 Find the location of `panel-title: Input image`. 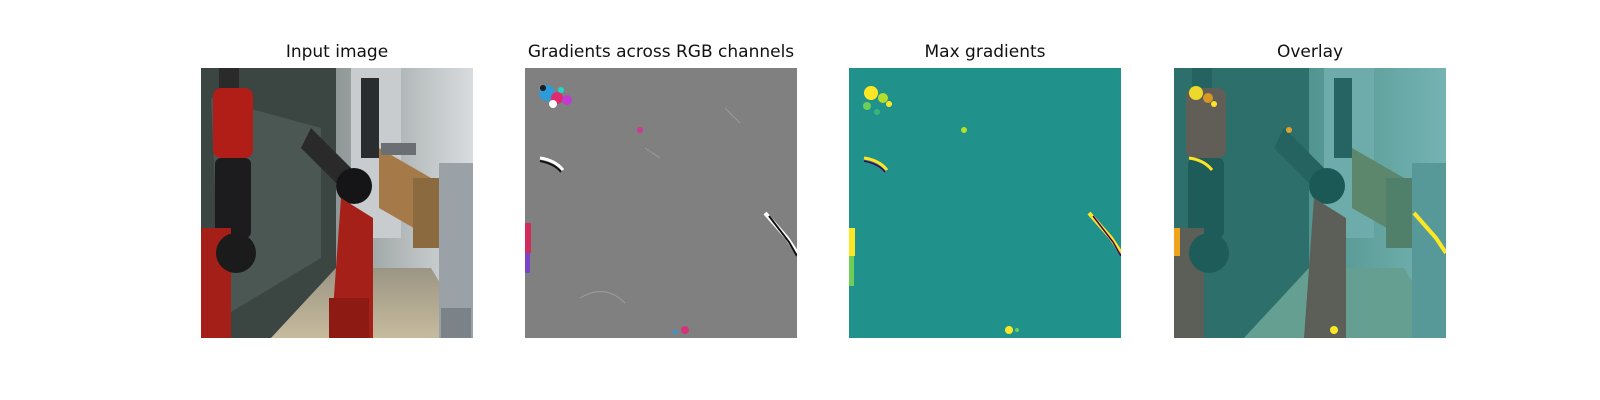

panel-title: Input image is located at coordinates (337, 52).